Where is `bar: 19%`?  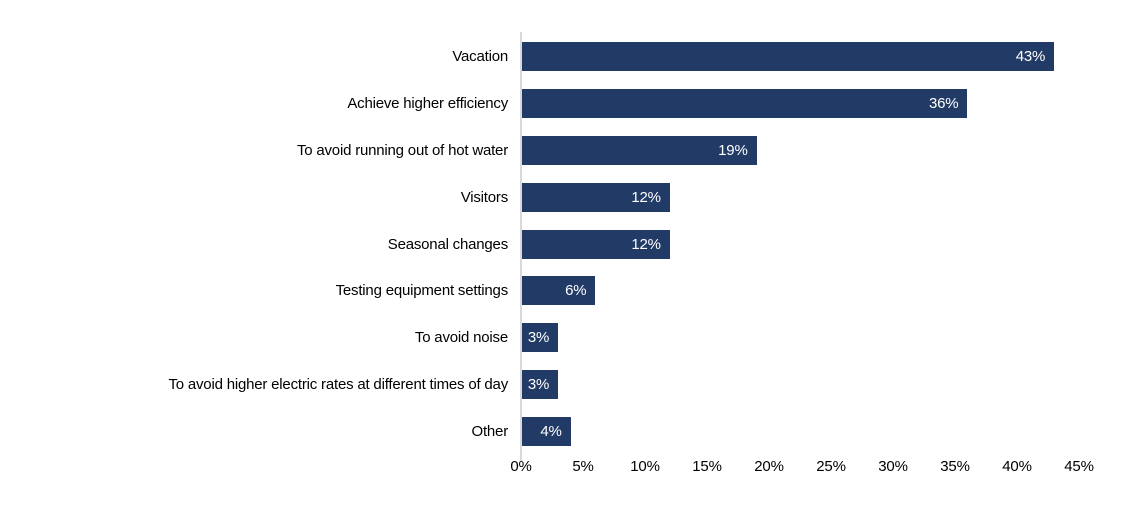
bar: 19% is located at coordinates (639, 150).